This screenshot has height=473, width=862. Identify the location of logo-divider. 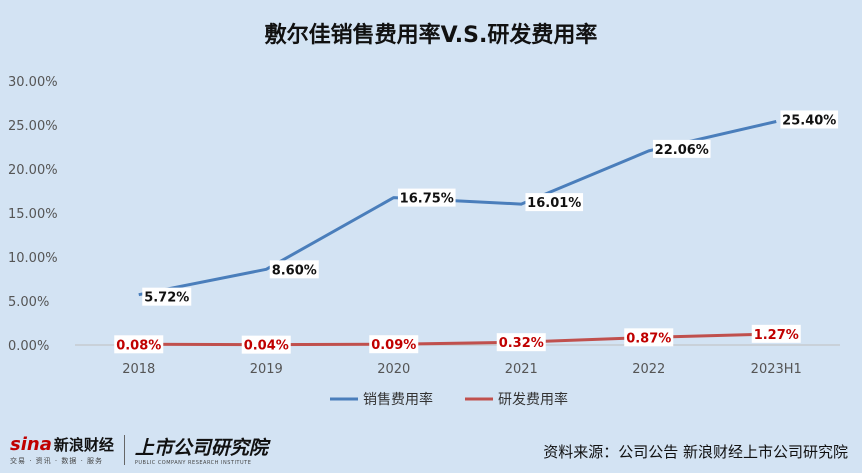
(124, 449).